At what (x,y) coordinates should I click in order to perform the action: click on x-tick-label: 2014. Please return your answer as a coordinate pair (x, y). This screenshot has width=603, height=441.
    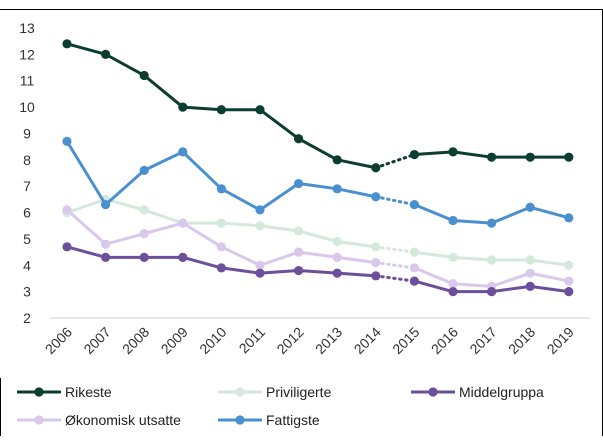
    Looking at the image, I should click on (367, 340).